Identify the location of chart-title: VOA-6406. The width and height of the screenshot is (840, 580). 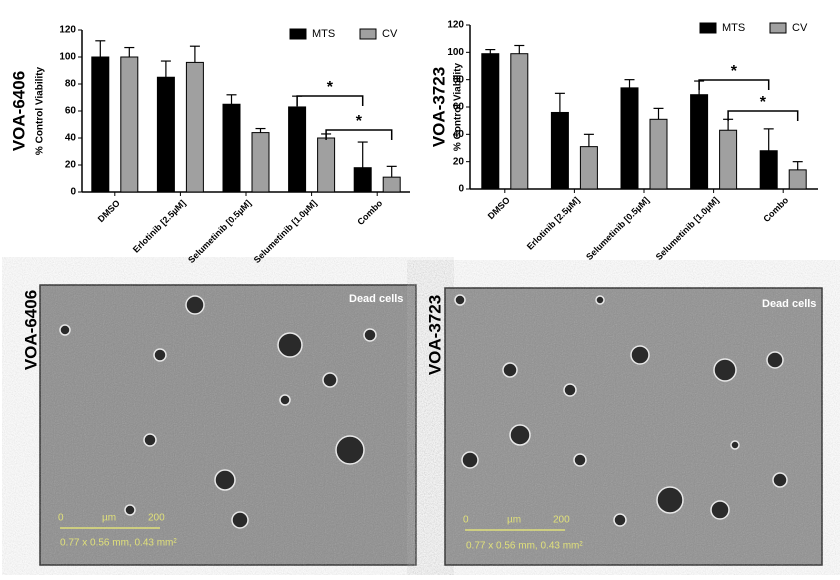
(18, 111).